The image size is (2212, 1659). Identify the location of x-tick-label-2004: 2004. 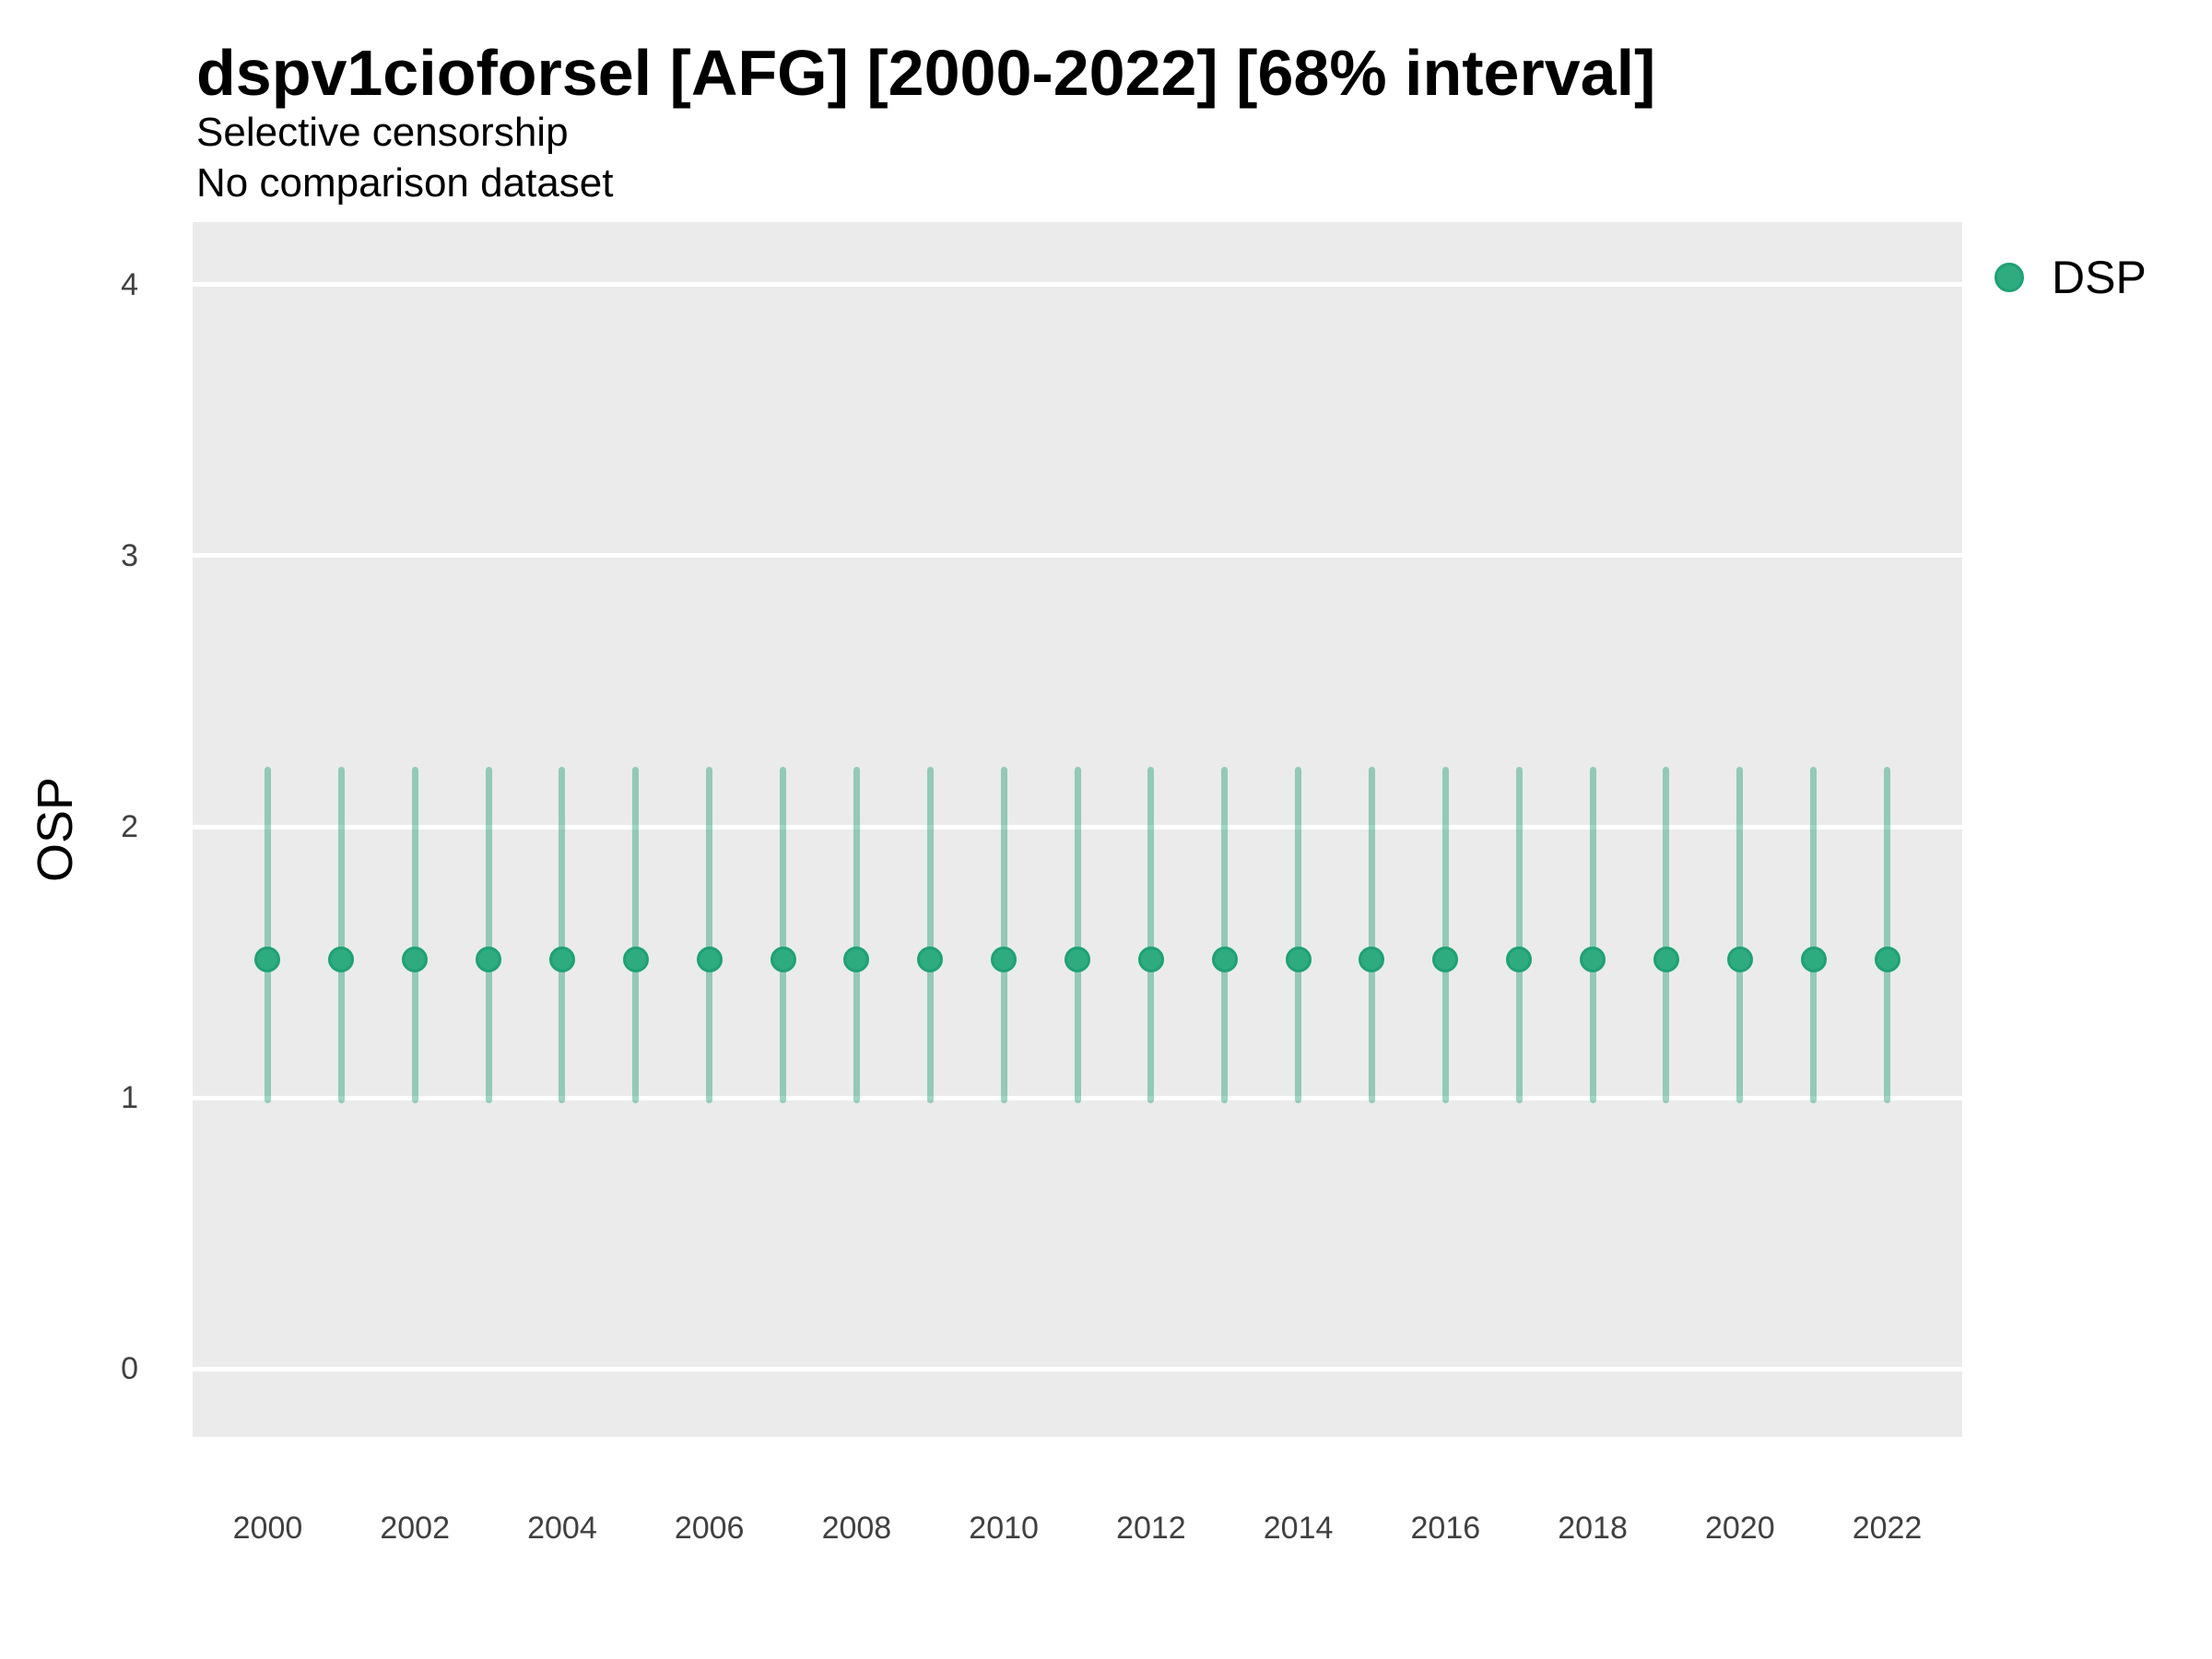
(562, 1528).